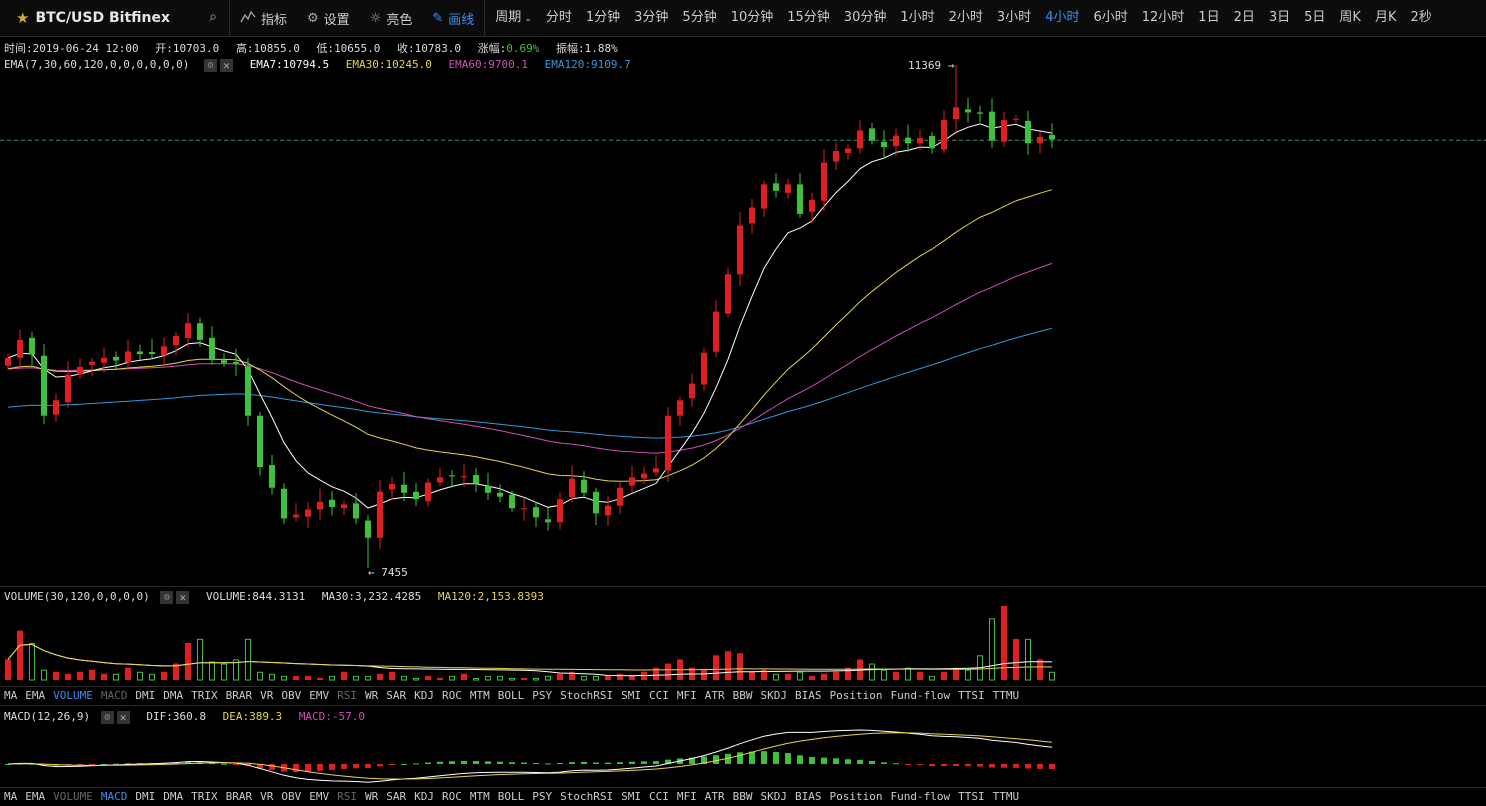 The image size is (1486, 806). Describe the element at coordinates (699, 17) in the screenshot. I see `period-3: 5分钟` at that location.